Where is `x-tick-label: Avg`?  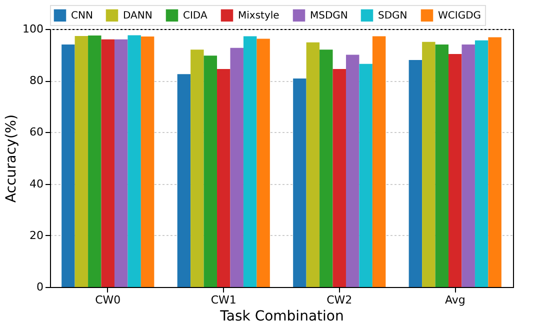 x-tick-label: Avg is located at coordinates (455, 300).